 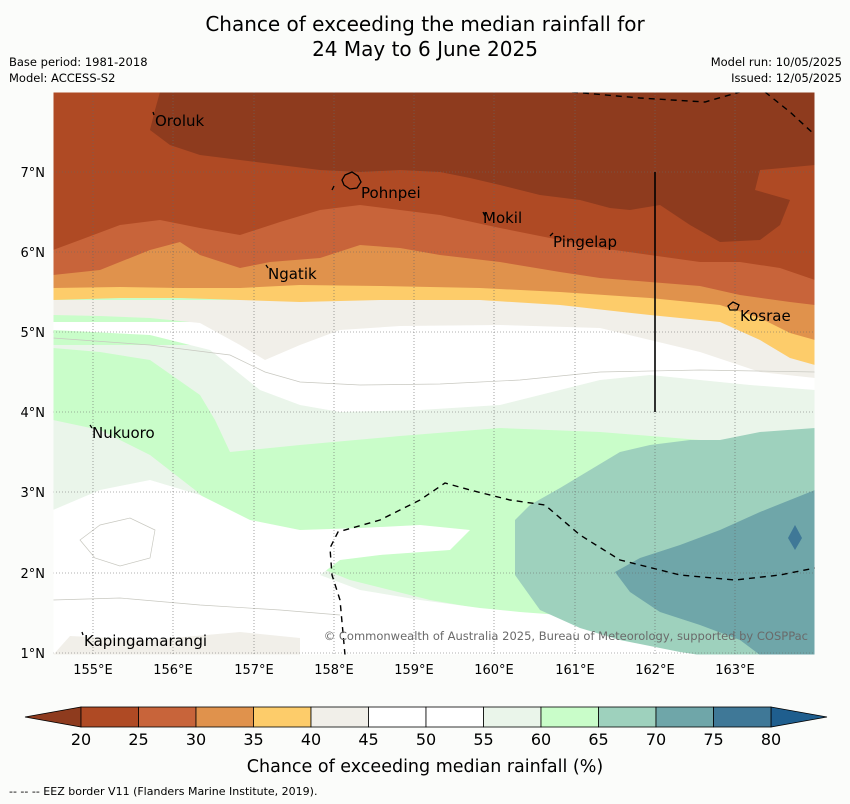 I want to click on colorbar-tick-label: 80, so click(x=771, y=739).